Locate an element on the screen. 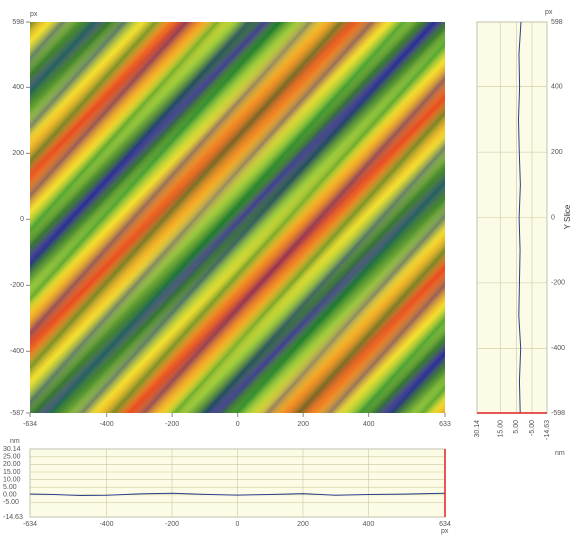 This screenshot has height=537, width=577. y-tick-label: -14.63 is located at coordinates (13, 517).